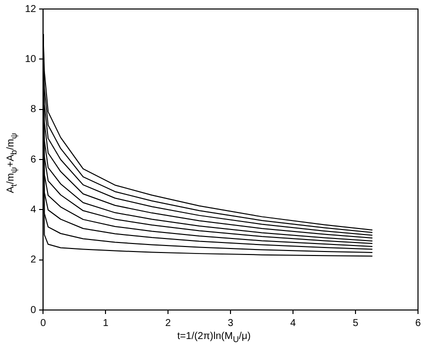 The height and width of the screenshot is (346, 428). I want to click on x-tick-label: 1, so click(105, 323).